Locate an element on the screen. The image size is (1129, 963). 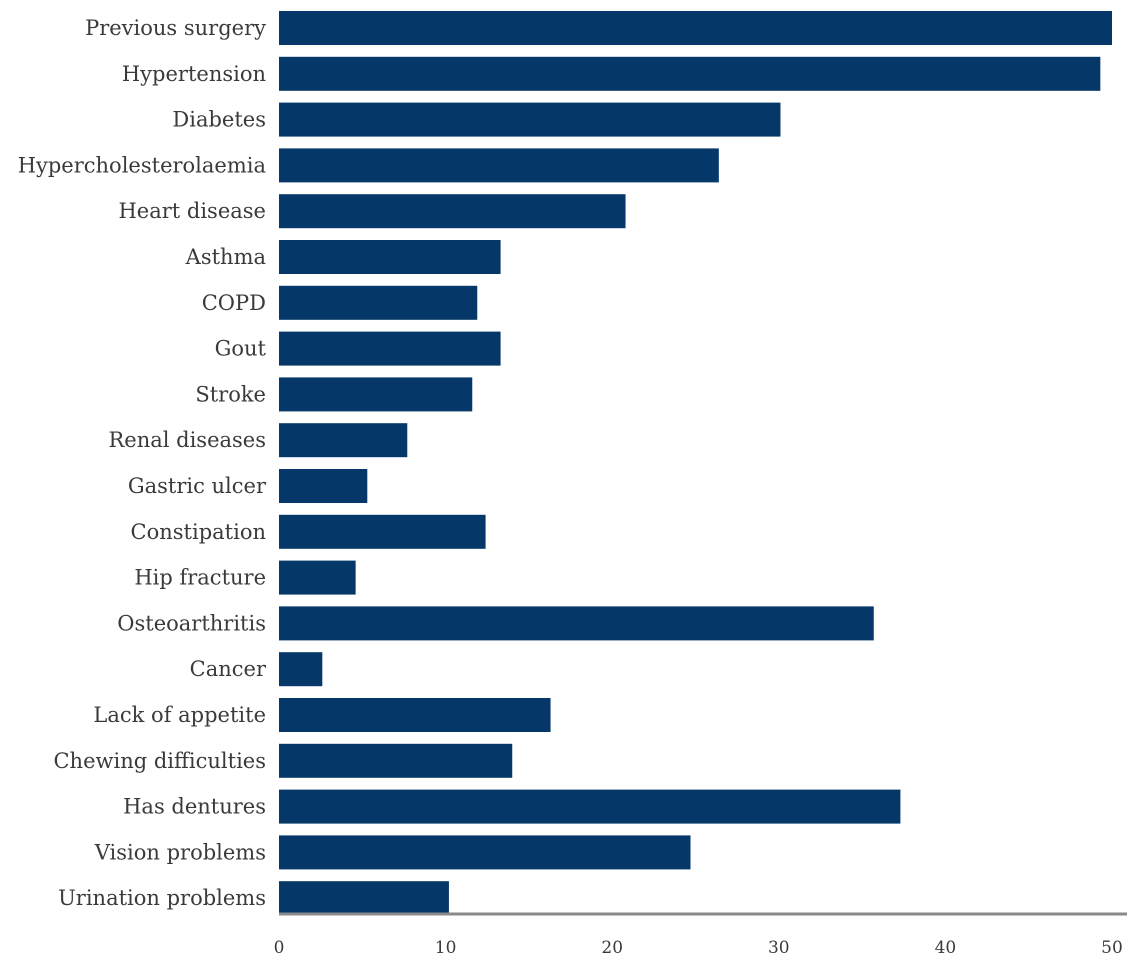
x-tick-labels-group: 0 10 20 30 40 50 is located at coordinates (698, 948).